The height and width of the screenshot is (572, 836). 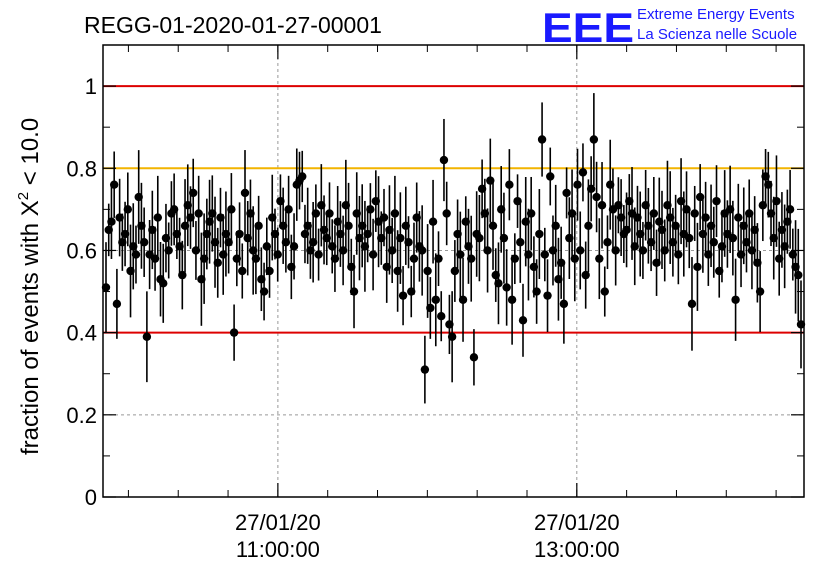 I want to click on y-axis-label-sup: 2, so click(x=23, y=196).